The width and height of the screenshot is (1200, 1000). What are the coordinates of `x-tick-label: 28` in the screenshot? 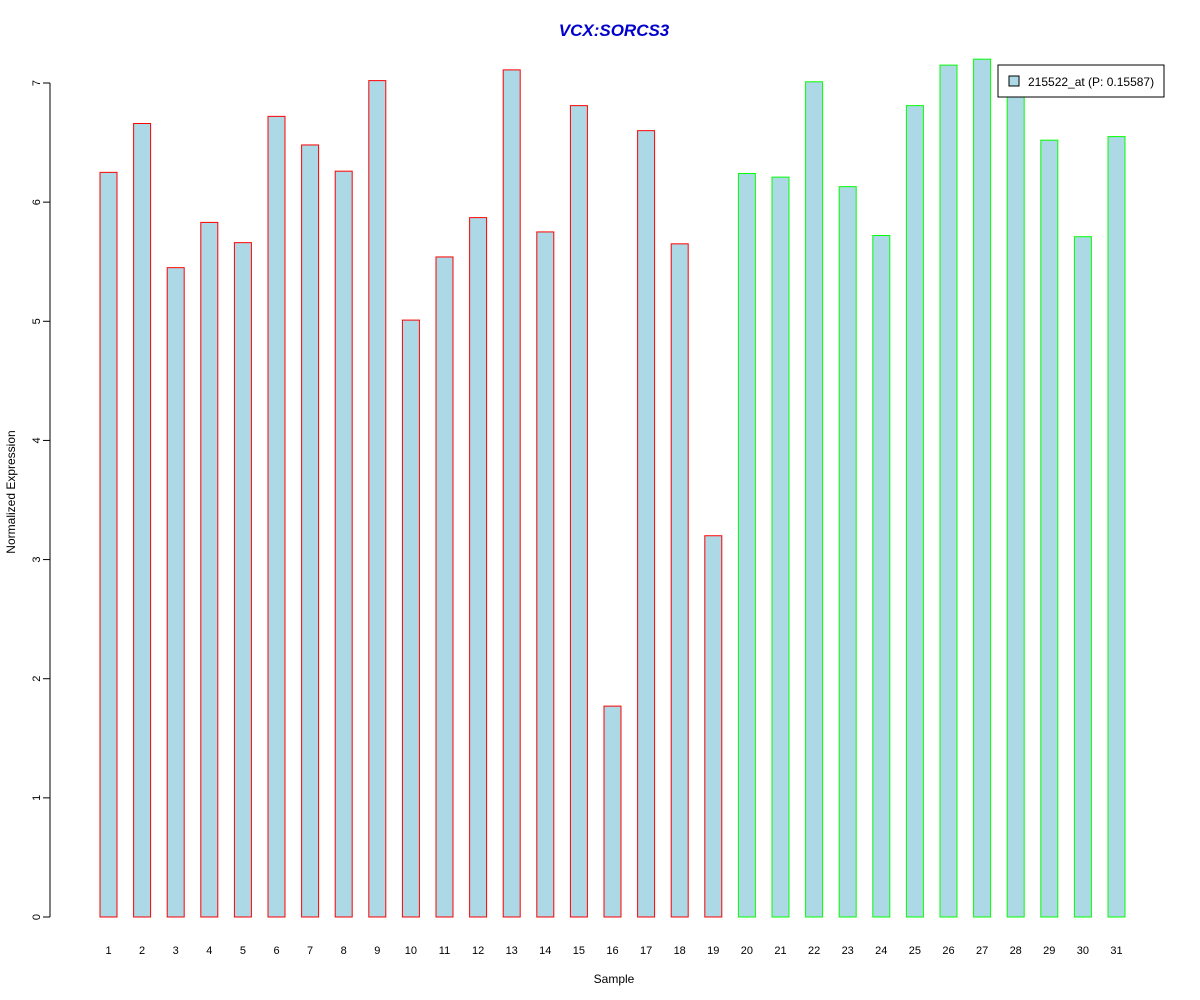 It's located at (1016, 951).